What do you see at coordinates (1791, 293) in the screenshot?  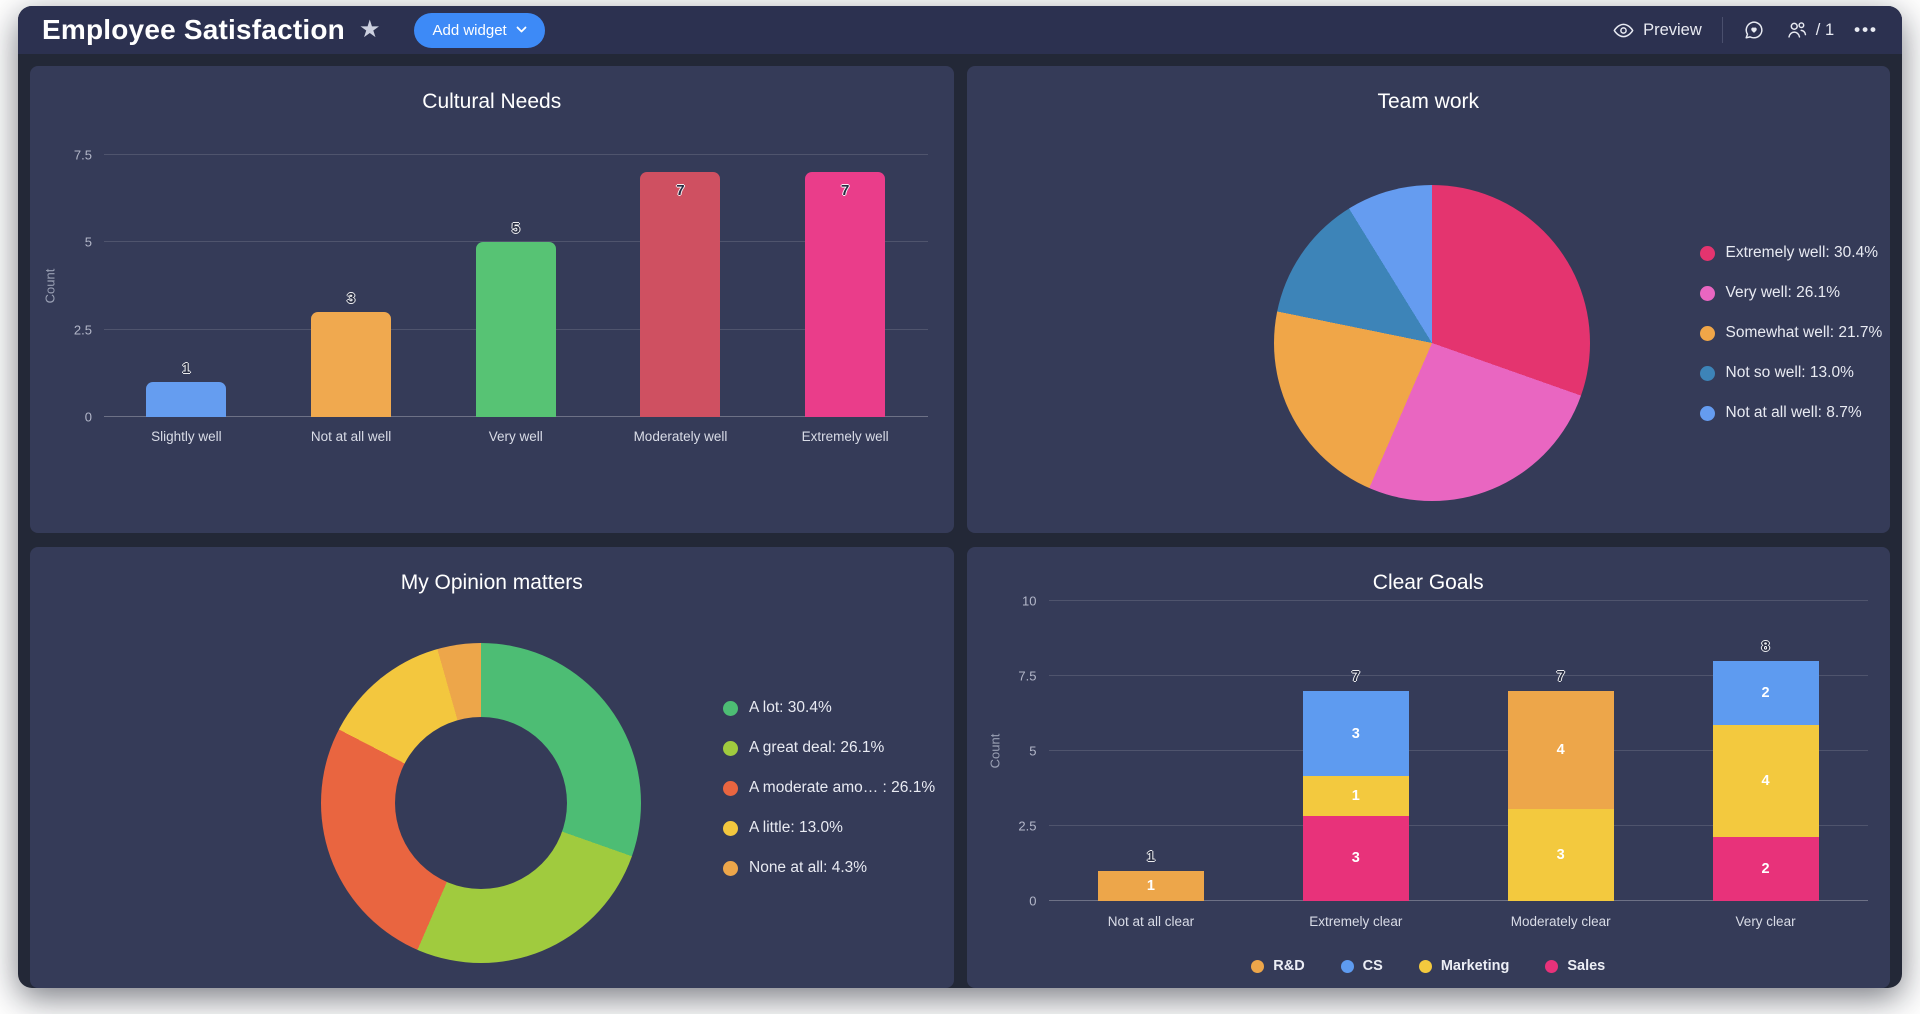 I see `legend-item: Very well: 26.1%` at bounding box center [1791, 293].